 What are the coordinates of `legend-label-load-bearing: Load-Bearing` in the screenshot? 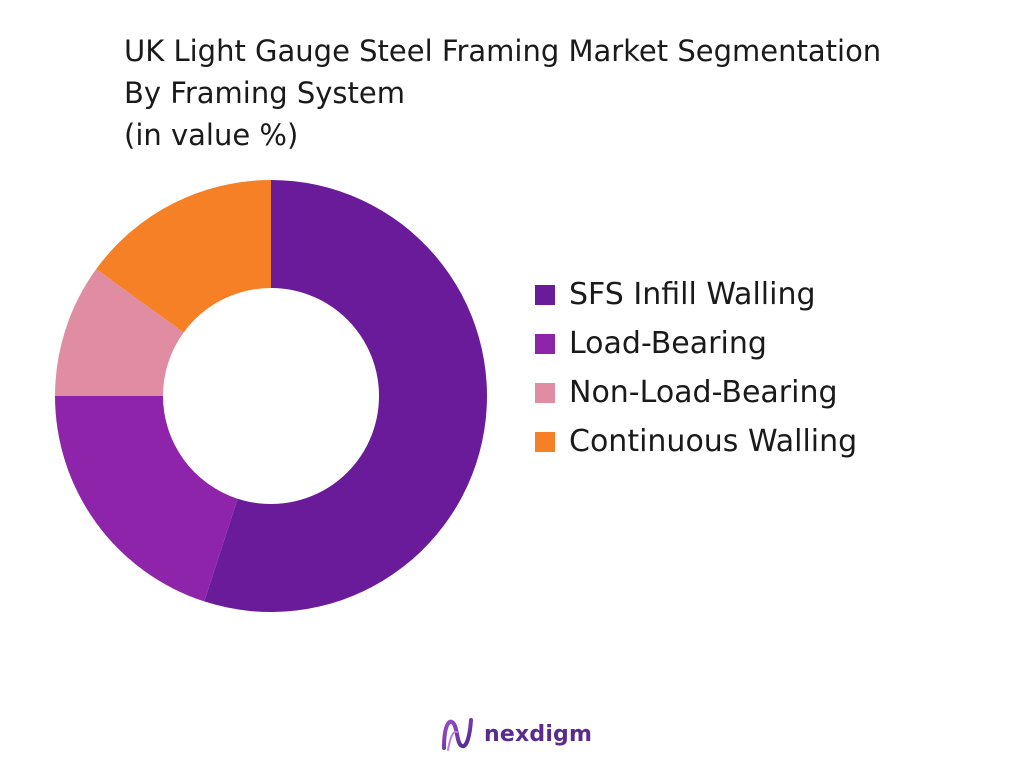 It's located at (668, 343).